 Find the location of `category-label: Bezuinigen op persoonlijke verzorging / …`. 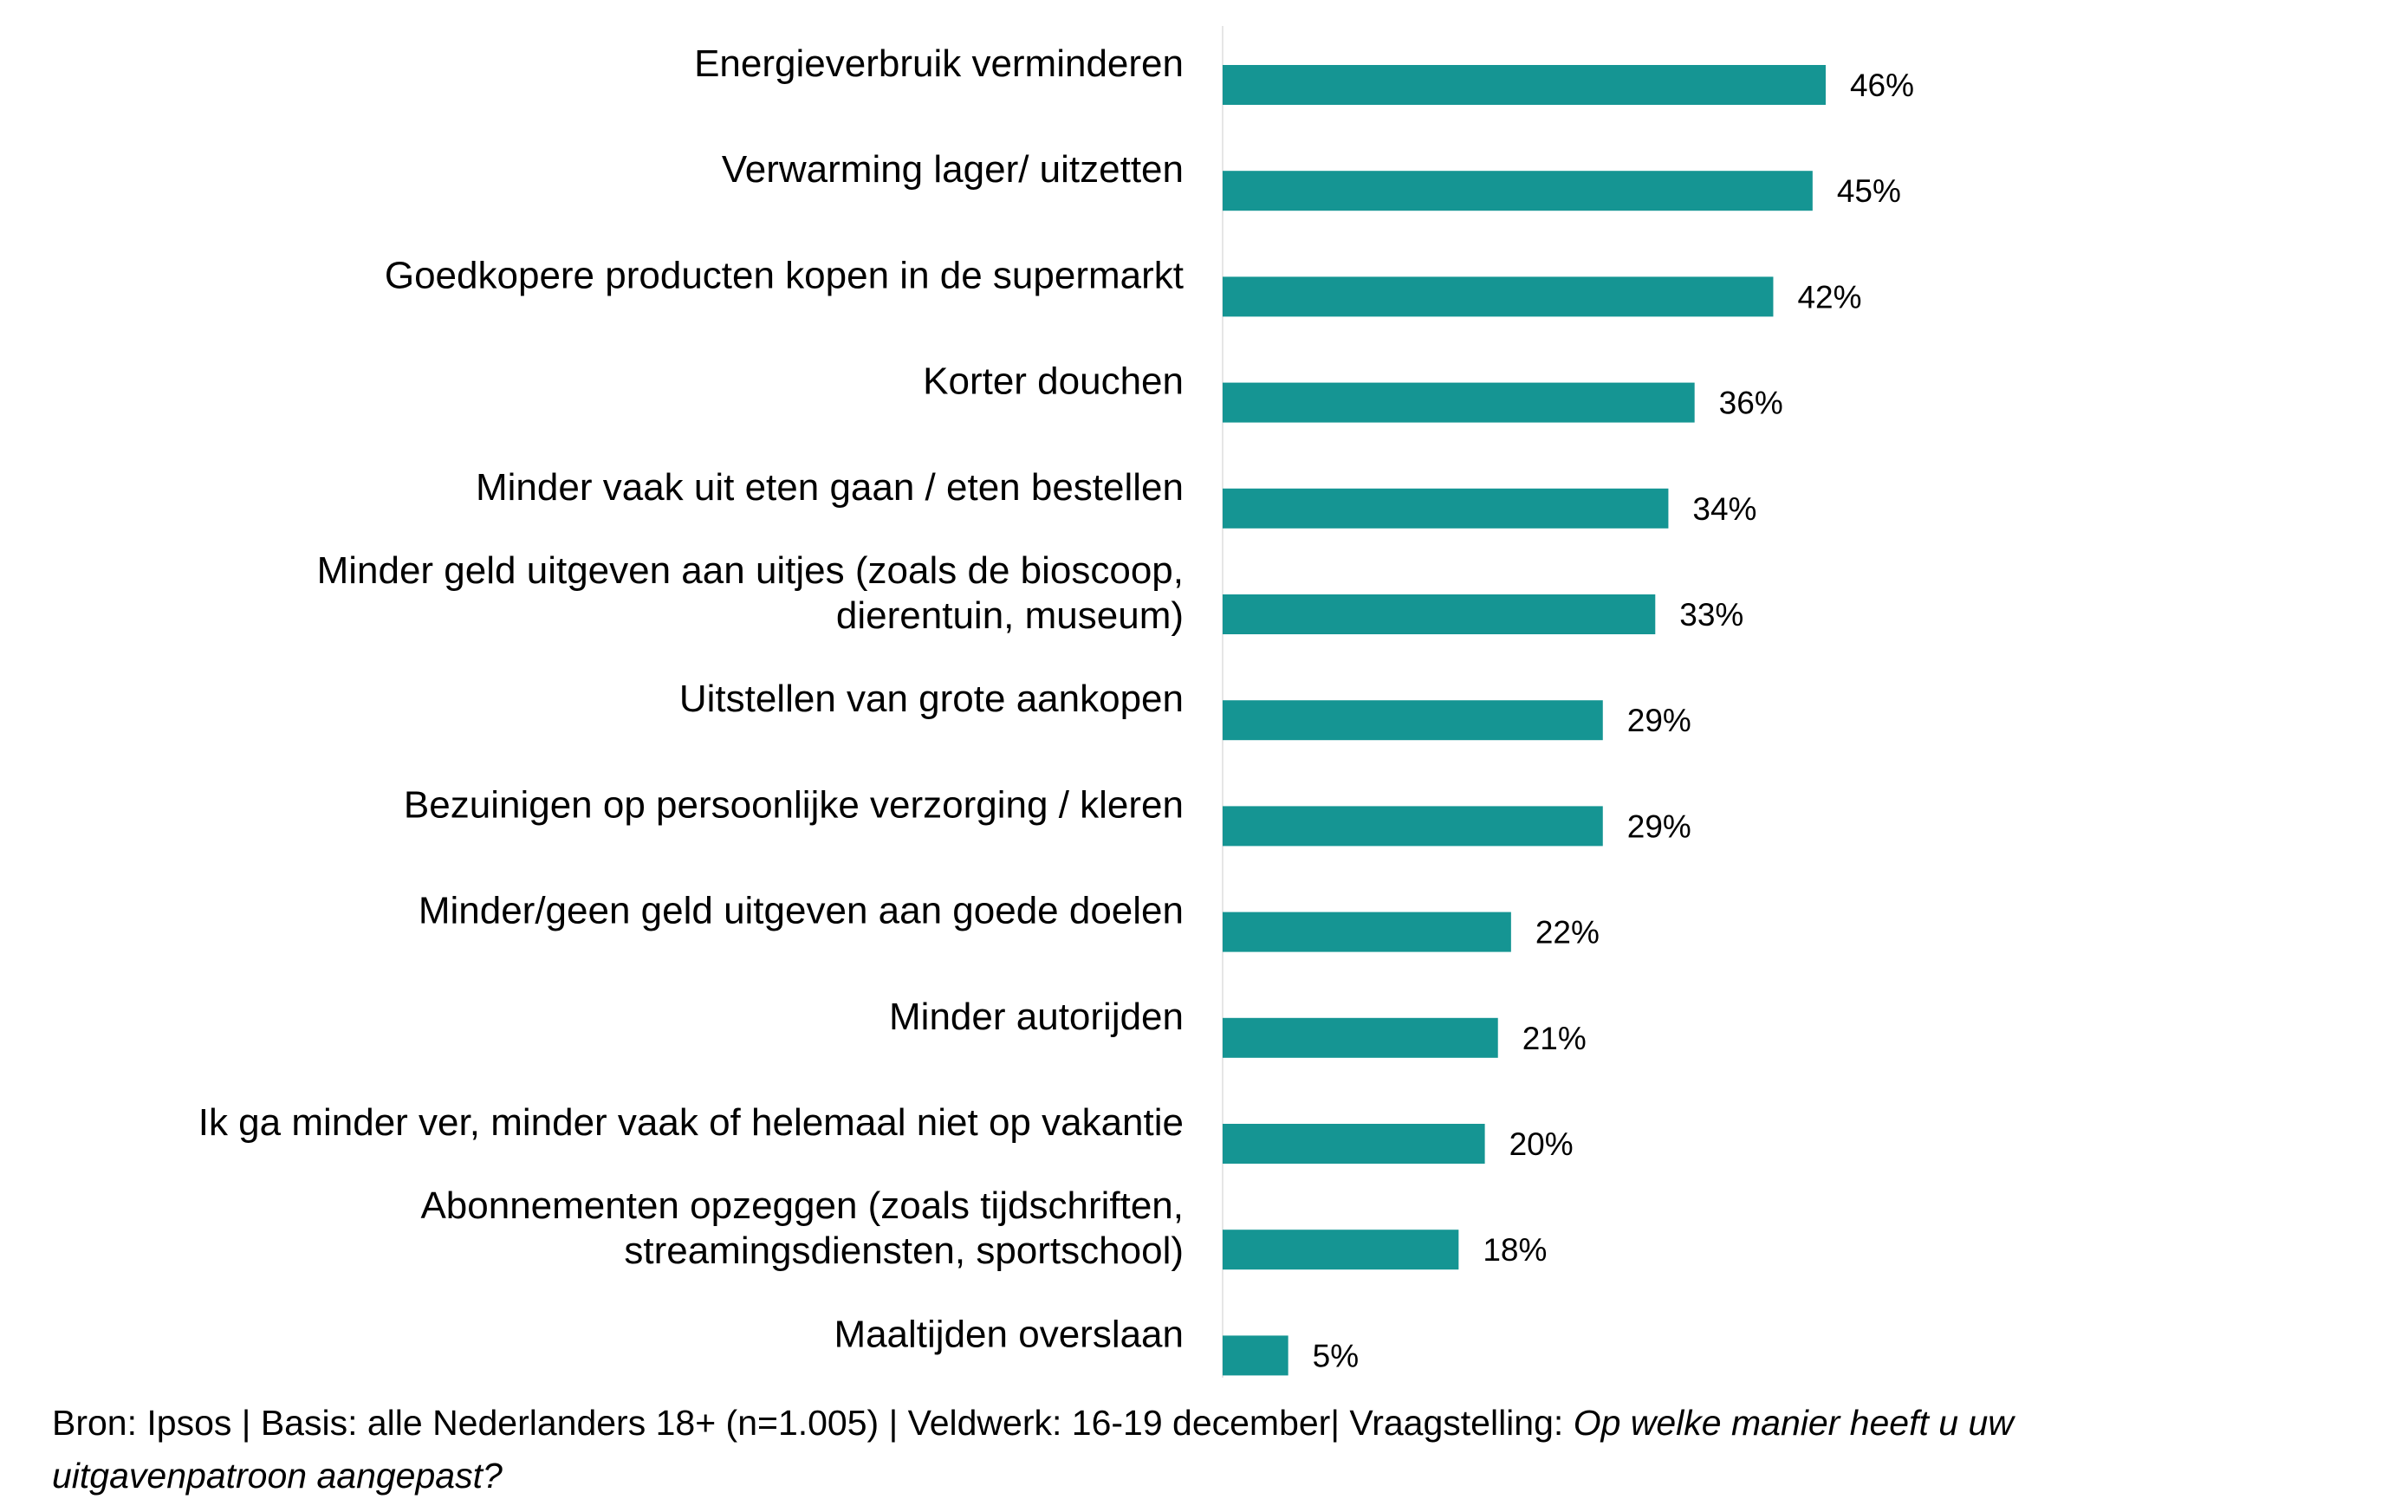

category-label: Bezuinigen op persoonlijke verzorging / … is located at coordinates (794, 804).